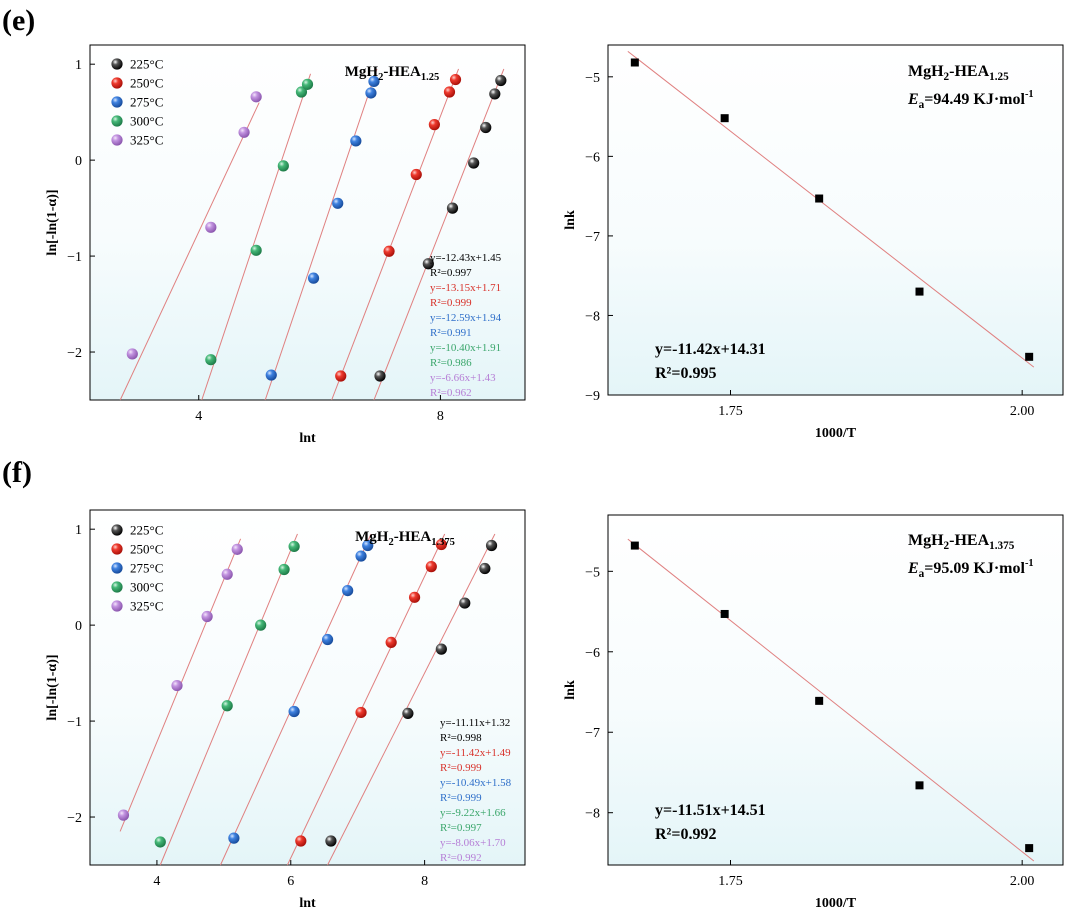  What do you see at coordinates (961, 542) in the screenshot?
I see `f-right-title: MgH2-HEA1.375` at bounding box center [961, 542].